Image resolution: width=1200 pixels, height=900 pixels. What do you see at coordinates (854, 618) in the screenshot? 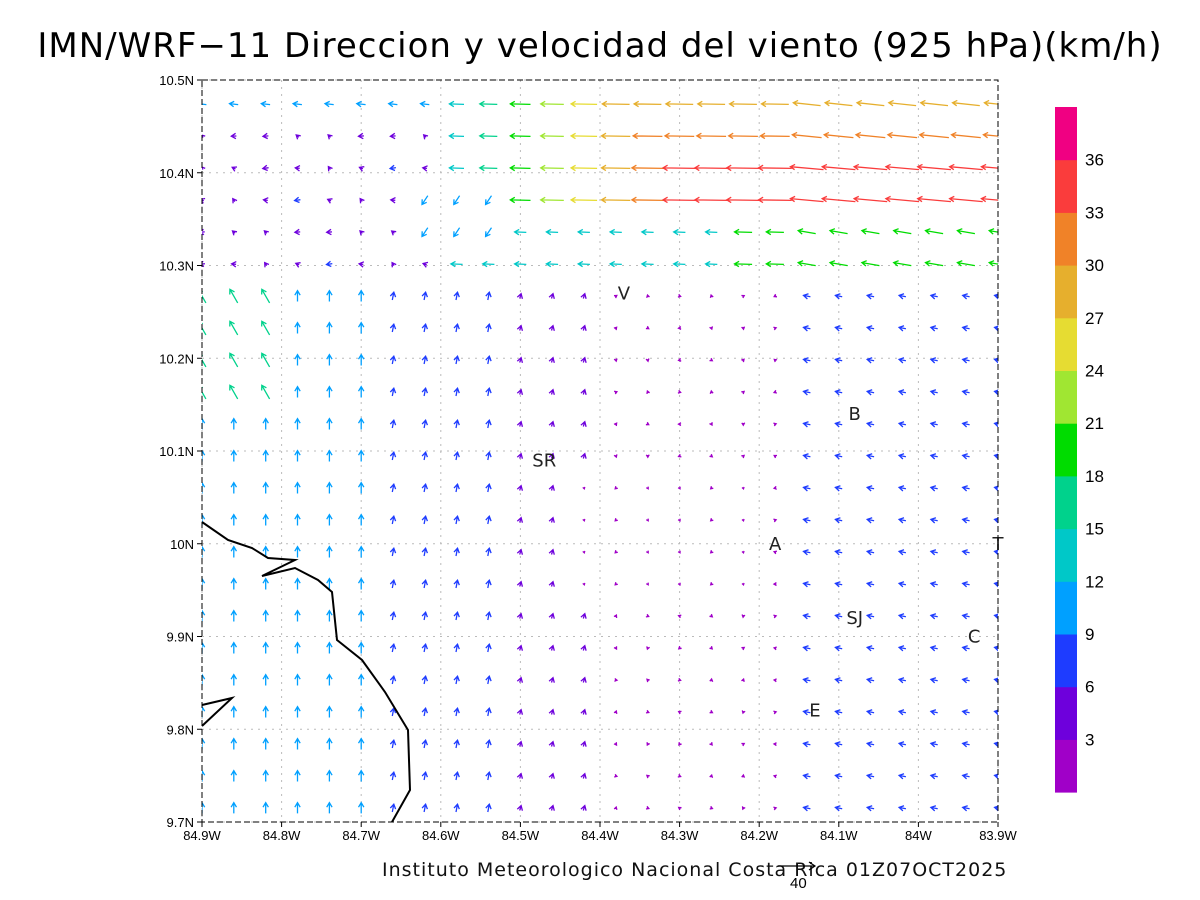
I see `place-label: SJ` at bounding box center [854, 618].